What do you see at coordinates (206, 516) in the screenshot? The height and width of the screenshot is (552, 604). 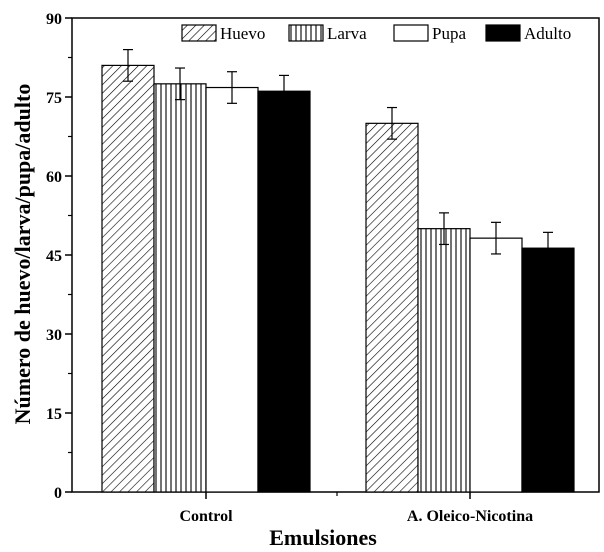 I see `x-tick-label: Control` at bounding box center [206, 516].